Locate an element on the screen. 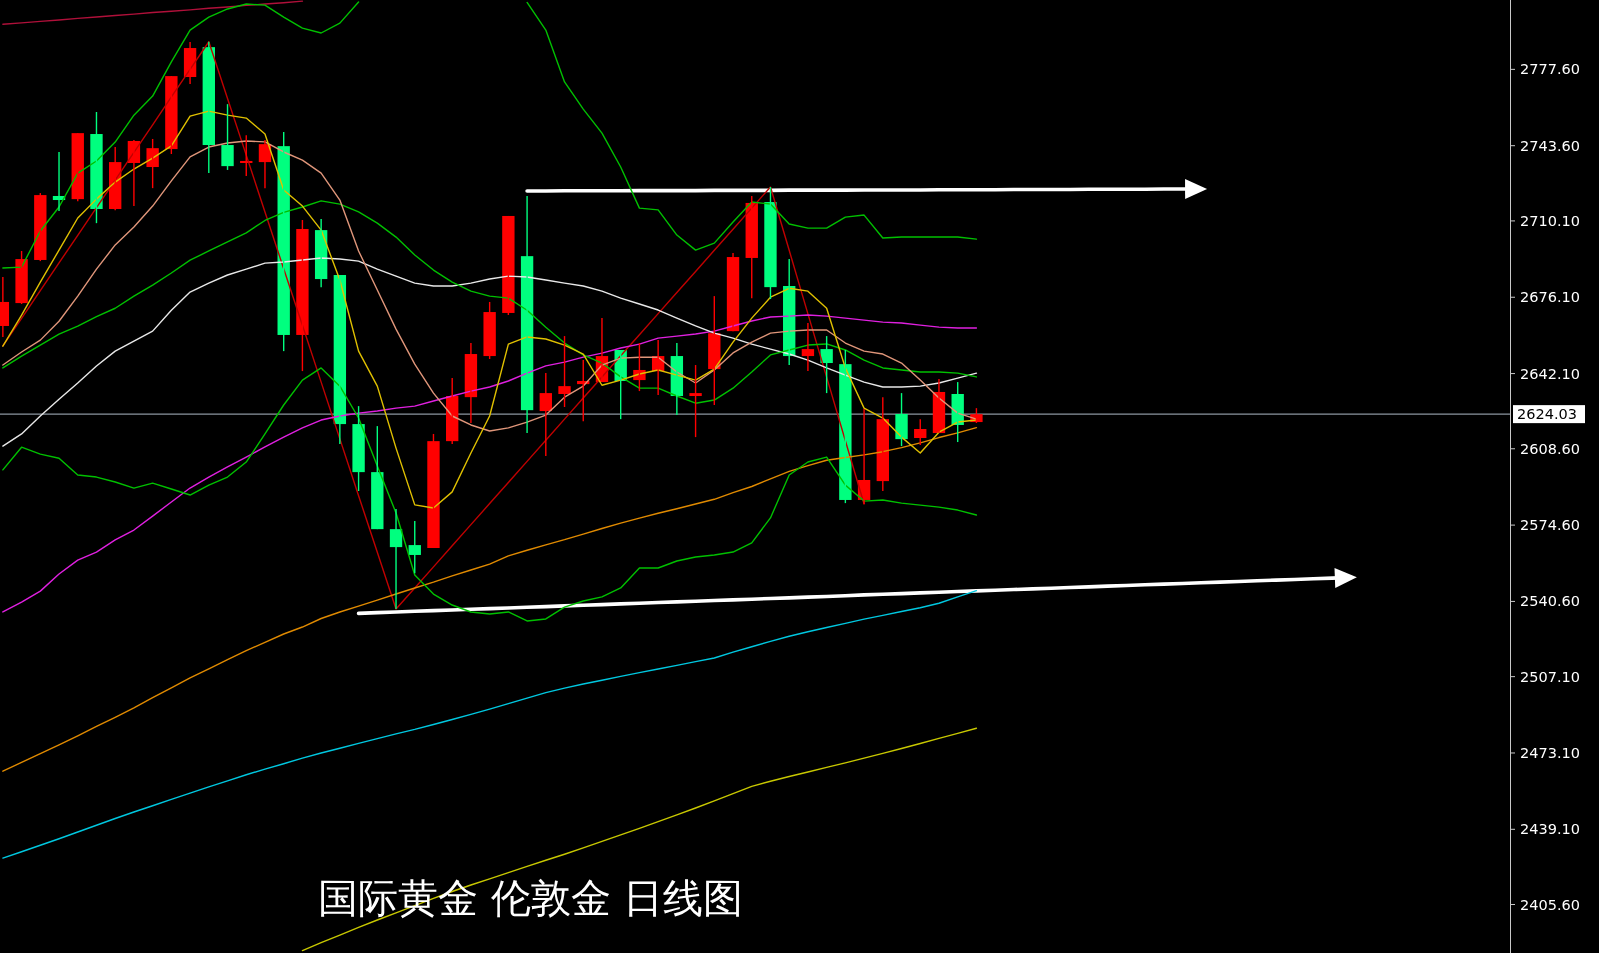 The height and width of the screenshot is (953, 1599). y-tick-label: 2710.10 is located at coordinates (1550, 220).